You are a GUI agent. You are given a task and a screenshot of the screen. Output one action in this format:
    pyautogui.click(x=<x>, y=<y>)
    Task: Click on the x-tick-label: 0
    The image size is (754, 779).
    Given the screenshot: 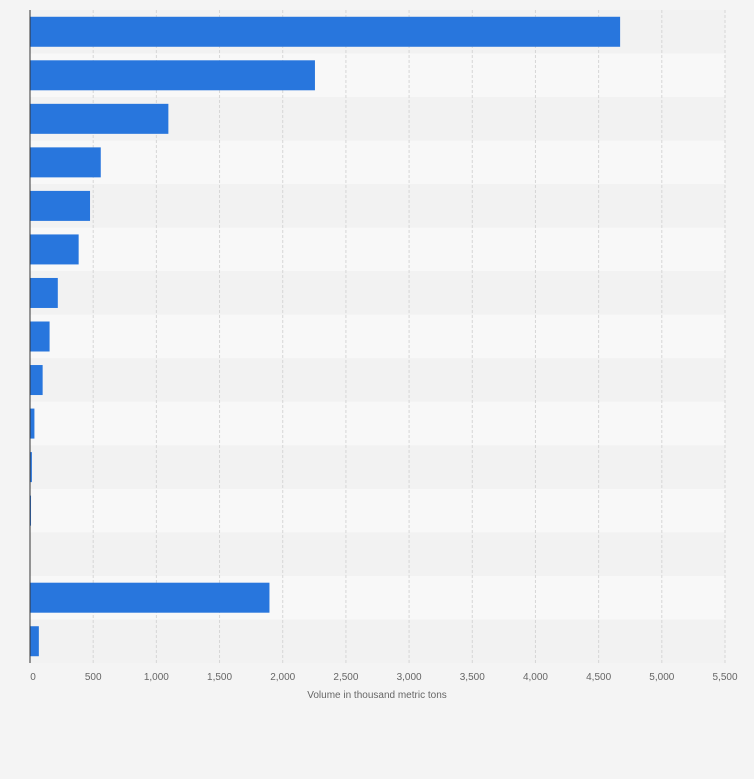 What is the action you would take?
    pyautogui.click(x=33, y=677)
    